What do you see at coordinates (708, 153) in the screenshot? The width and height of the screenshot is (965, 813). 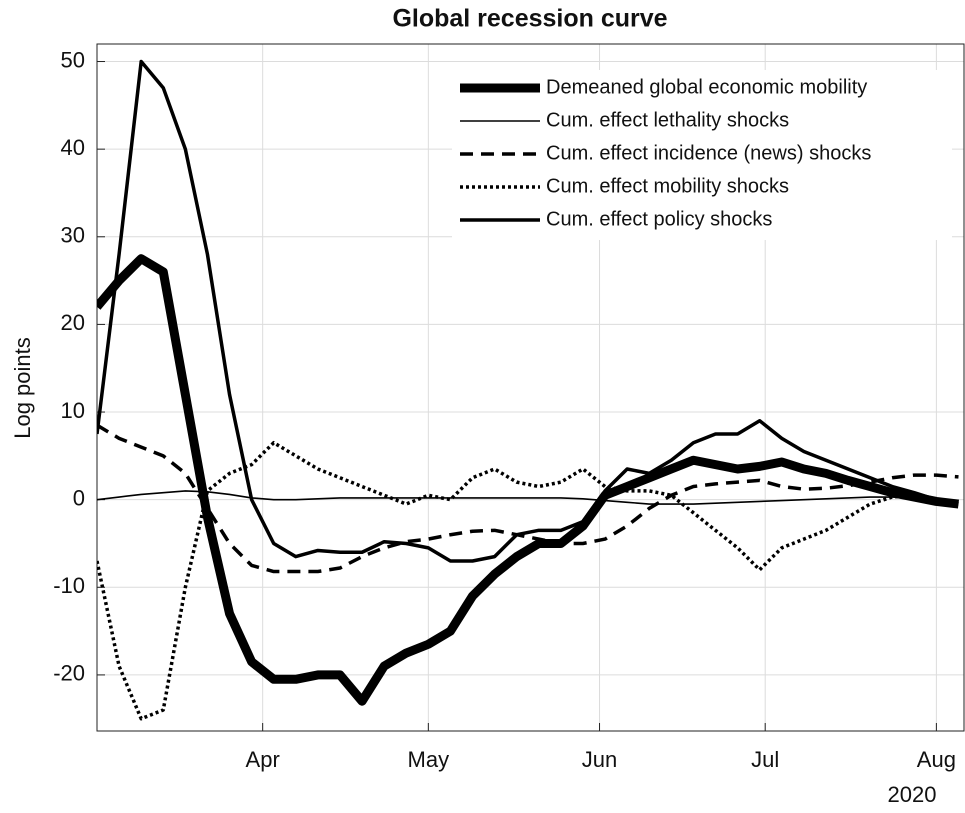 I see `legend-label: Cum. effect incidence (news) shocks` at bounding box center [708, 153].